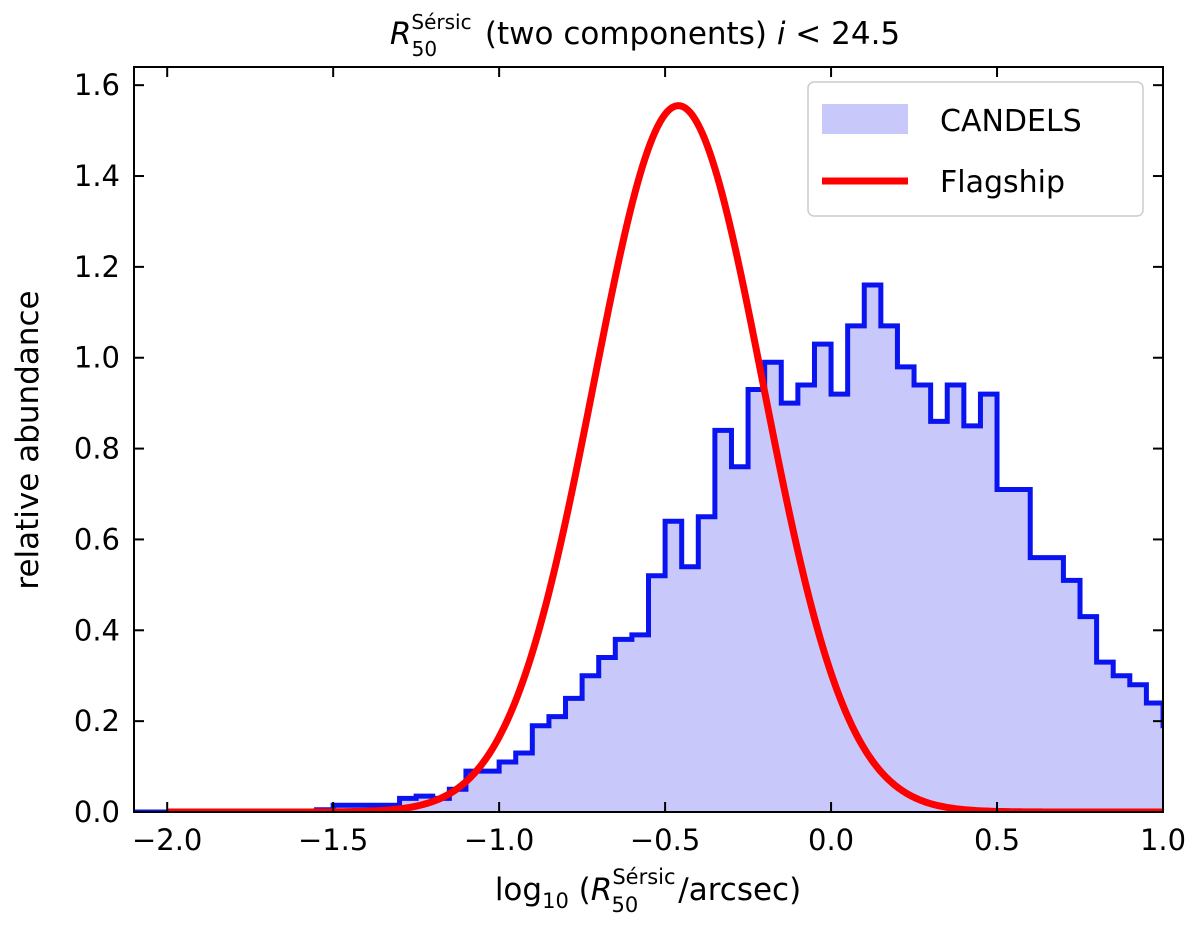 The width and height of the screenshot is (1200, 935). What do you see at coordinates (97, 630) in the screenshot?
I see `y-tick-label: 0.4` at bounding box center [97, 630].